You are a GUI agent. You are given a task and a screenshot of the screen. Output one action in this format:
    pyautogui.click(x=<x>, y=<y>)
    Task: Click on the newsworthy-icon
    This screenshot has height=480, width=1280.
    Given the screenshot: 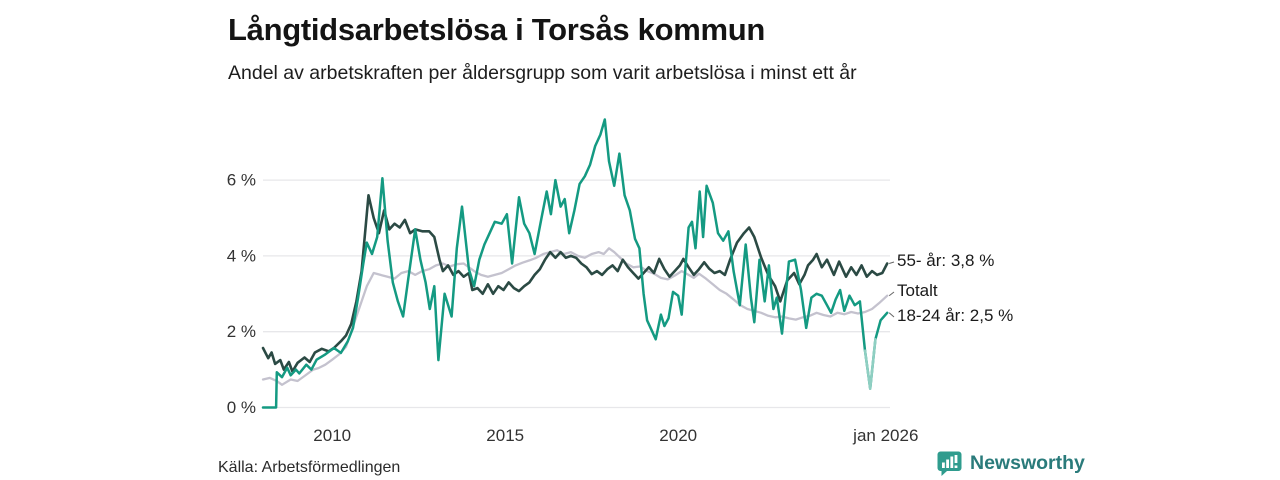 What is the action you would take?
    pyautogui.click(x=949, y=463)
    